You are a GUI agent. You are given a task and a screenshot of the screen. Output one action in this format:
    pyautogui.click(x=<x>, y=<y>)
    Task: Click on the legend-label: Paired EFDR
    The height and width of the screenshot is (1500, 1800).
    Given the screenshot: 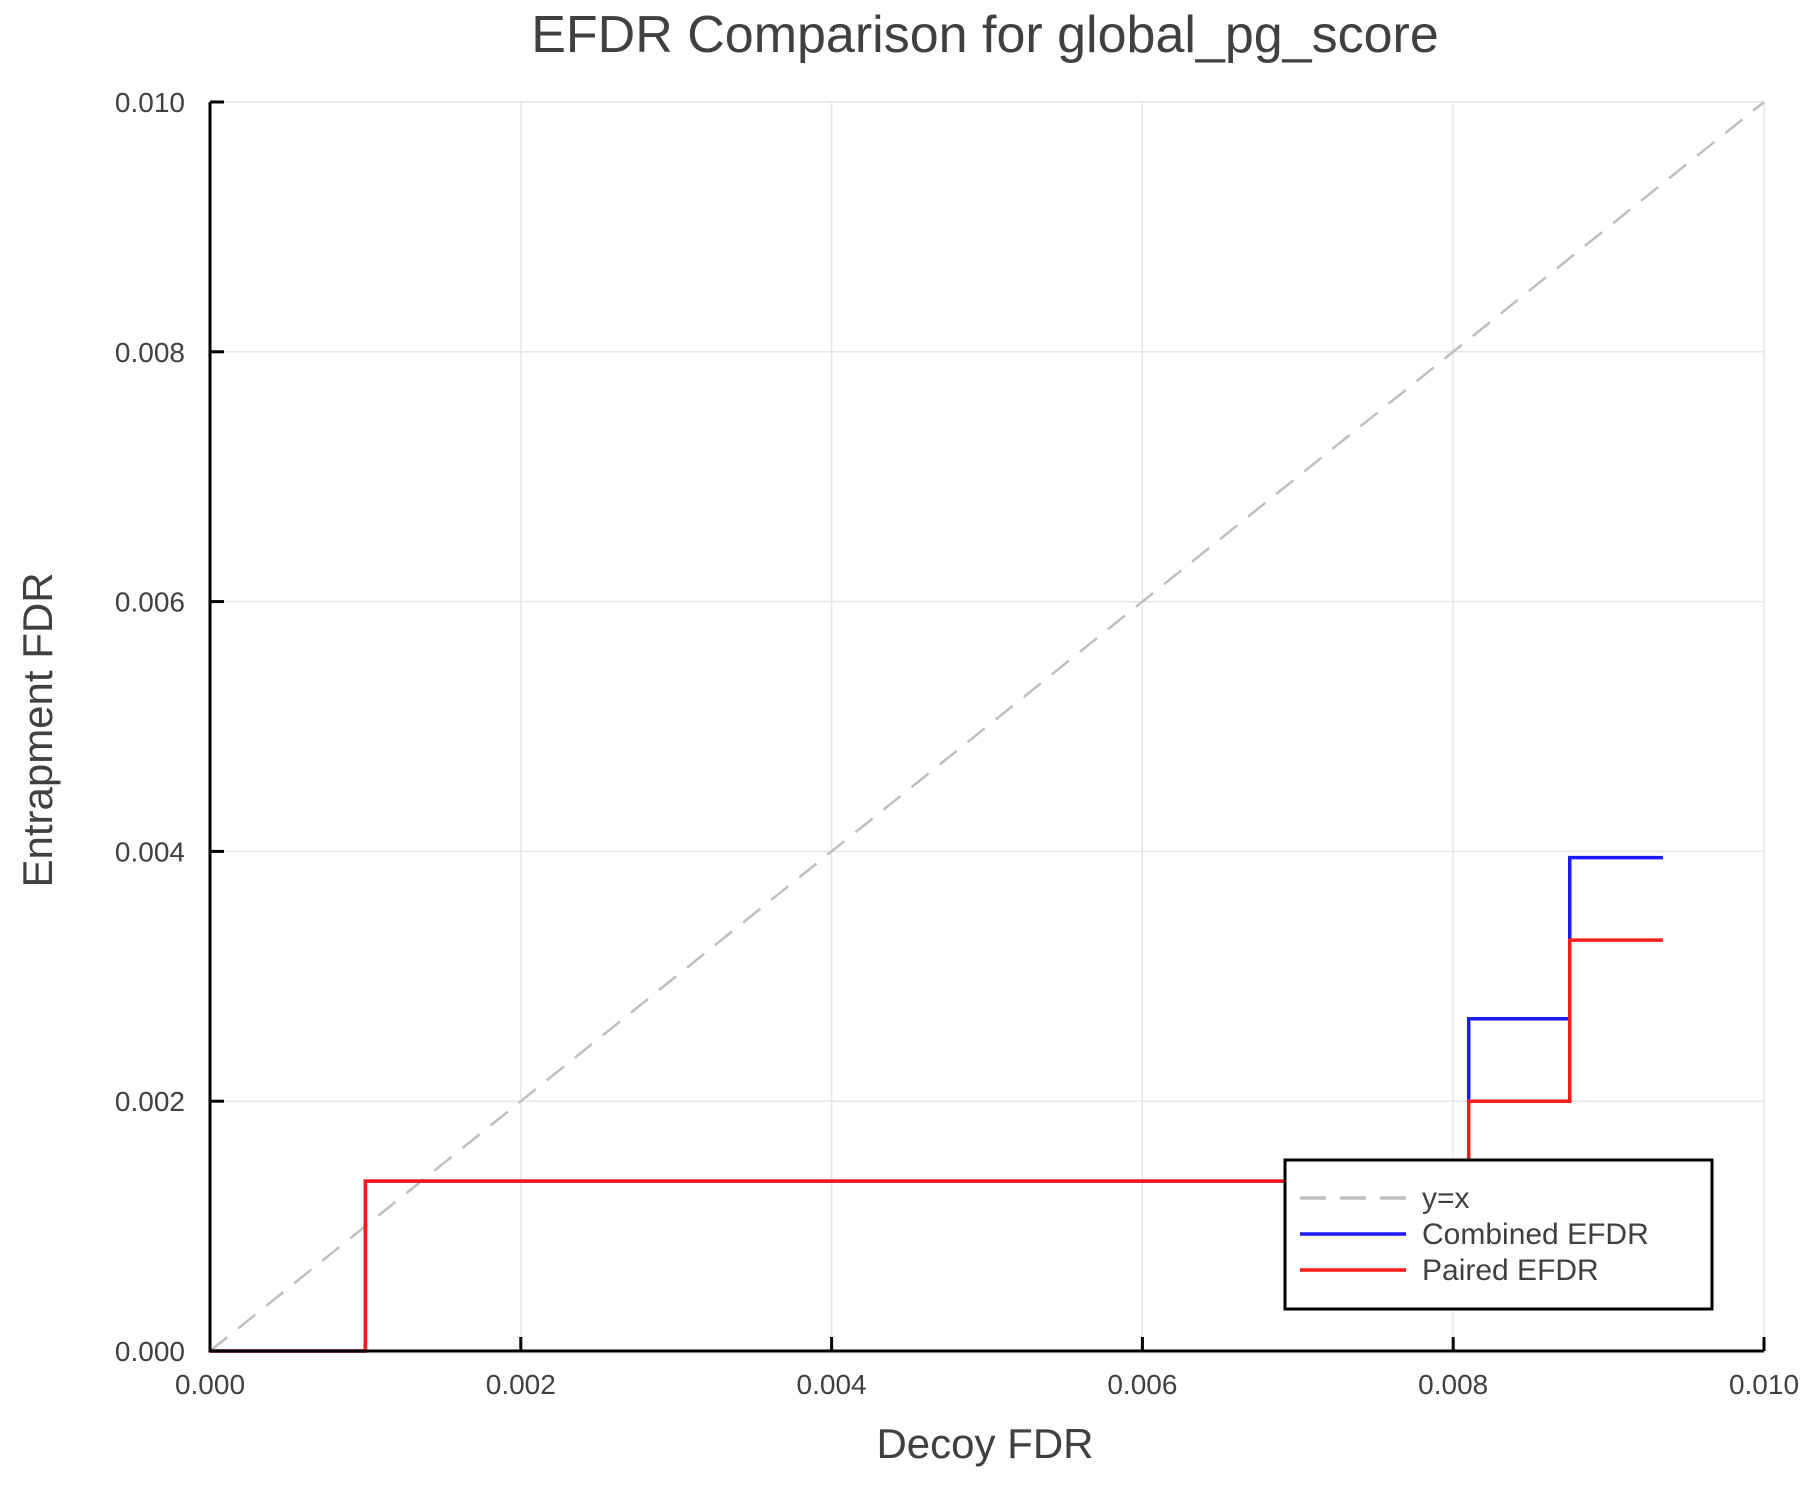 What is the action you would take?
    pyautogui.click(x=1510, y=1270)
    